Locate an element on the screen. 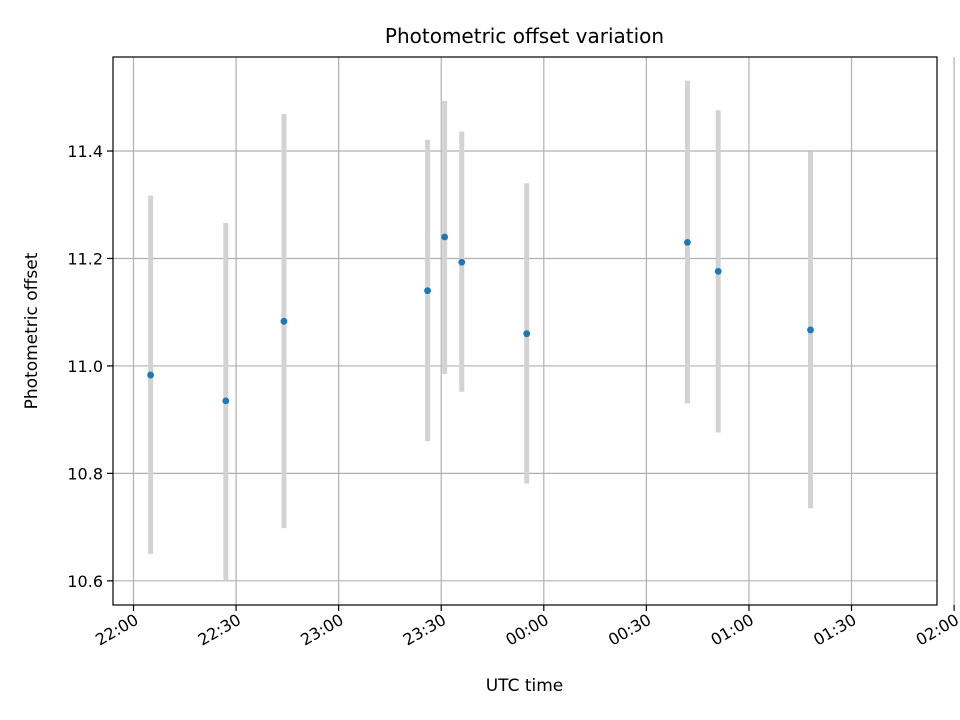  y-tick-label: 10.6 is located at coordinates (85, 581).